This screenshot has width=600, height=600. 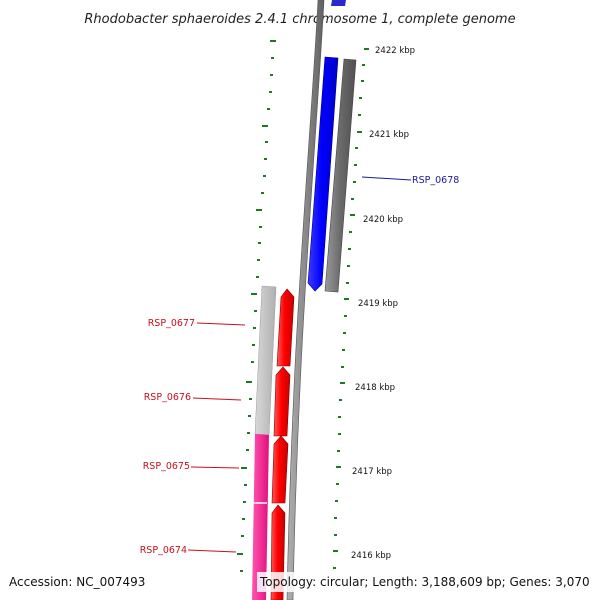 I want to click on gene-label-rsp-0676: RSP_0676, so click(x=167, y=397).